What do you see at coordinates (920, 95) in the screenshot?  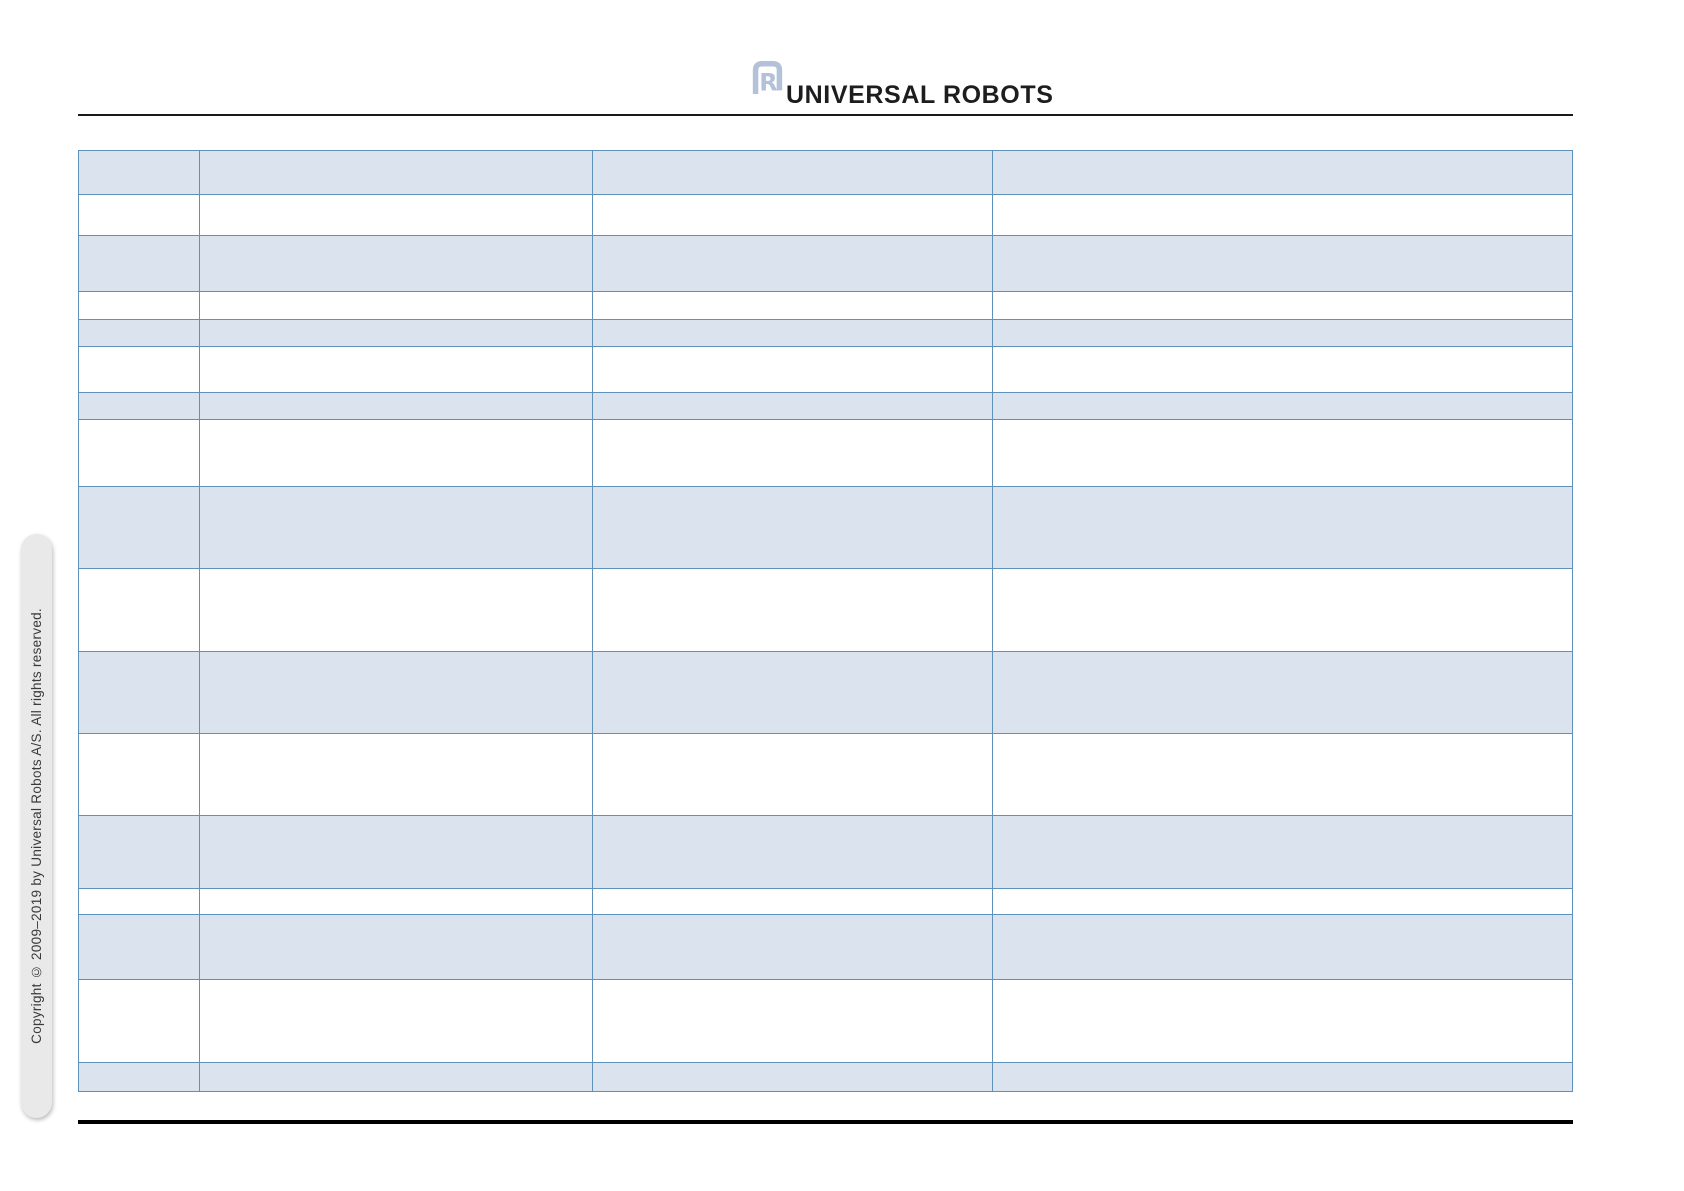 I see `brand-wordmark: UNIVERSAL ROBOTS` at bounding box center [920, 95].